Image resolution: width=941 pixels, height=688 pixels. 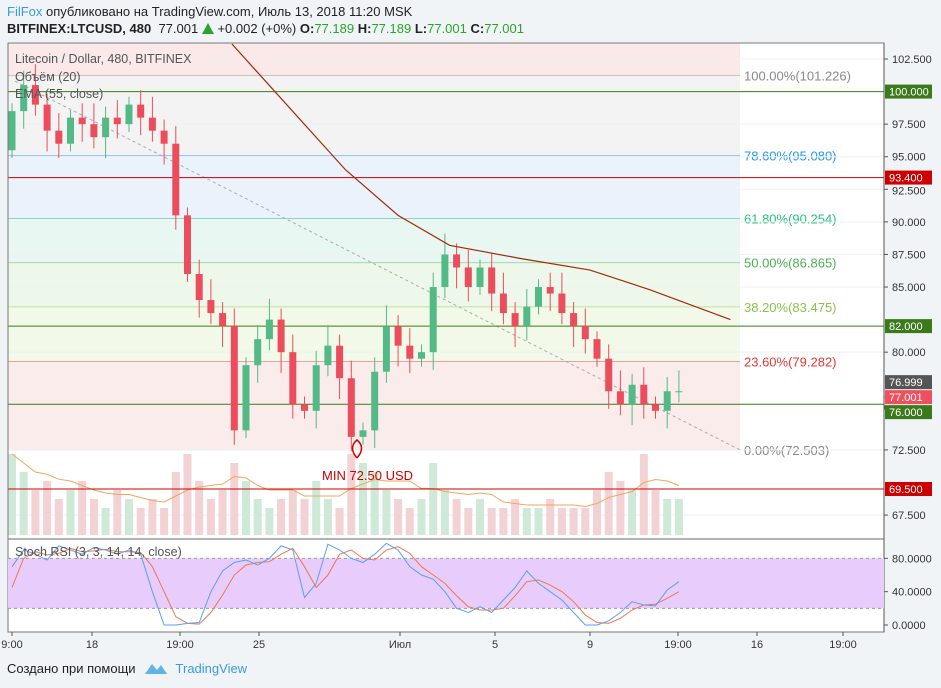 I want to click on symbol: BITFINEX:LTCUSD, 480, so click(x=79, y=28).